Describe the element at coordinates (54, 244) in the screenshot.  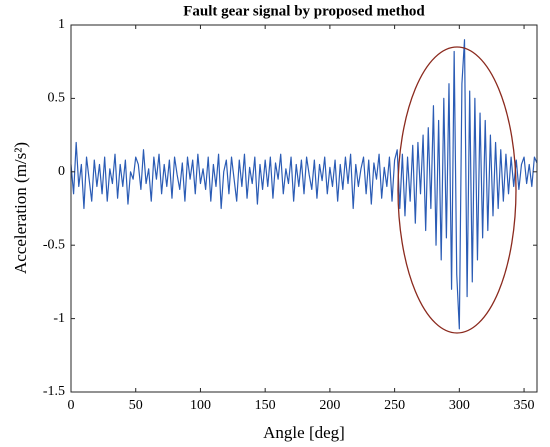
I see `y-tick-label: -0.5` at that location.